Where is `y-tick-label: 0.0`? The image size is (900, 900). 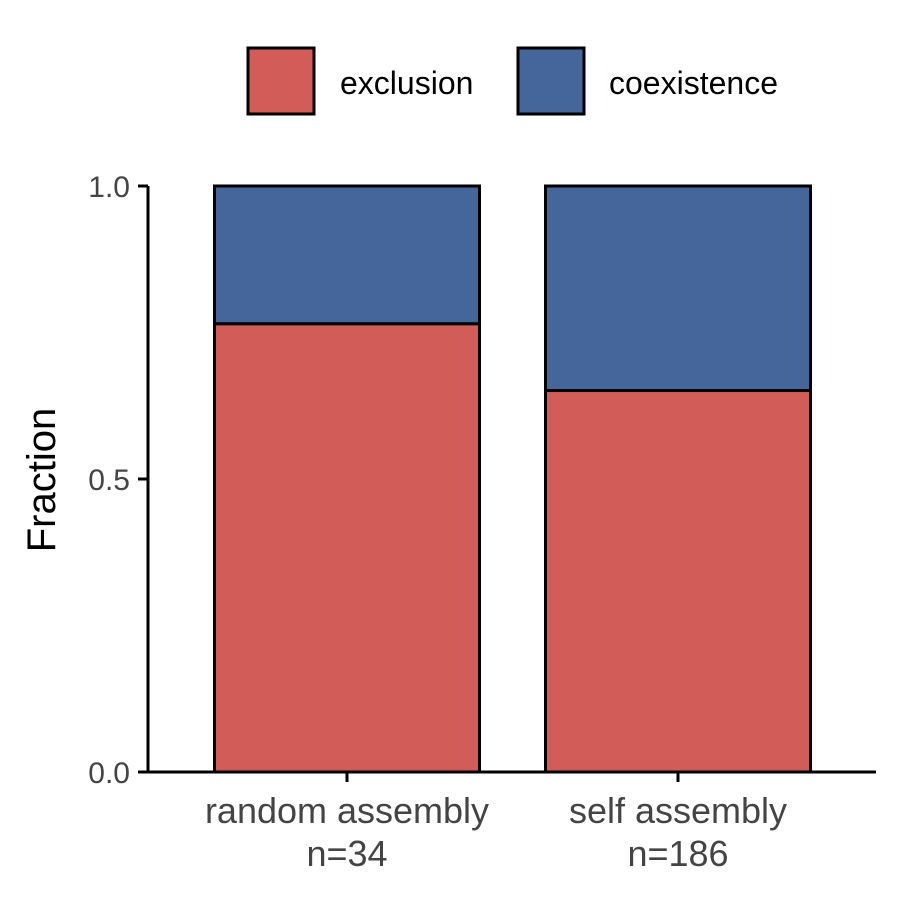
y-tick-label: 0.0 is located at coordinates (109, 773).